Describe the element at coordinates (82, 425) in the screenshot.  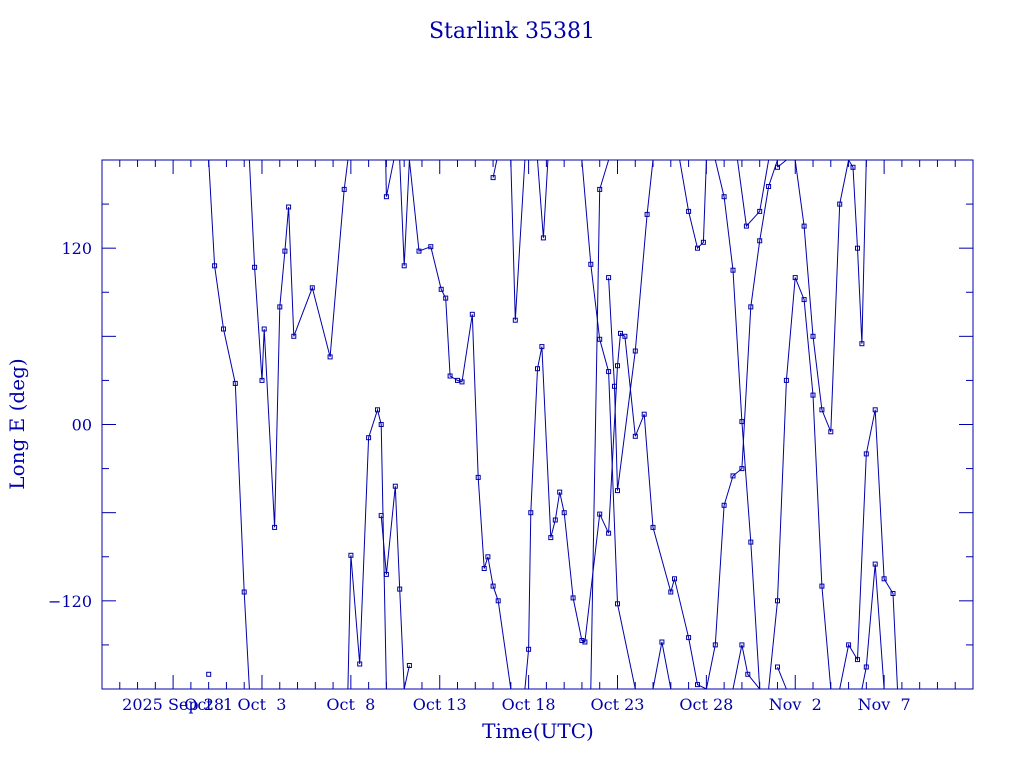
I see `y-tick-label: 00` at that location.